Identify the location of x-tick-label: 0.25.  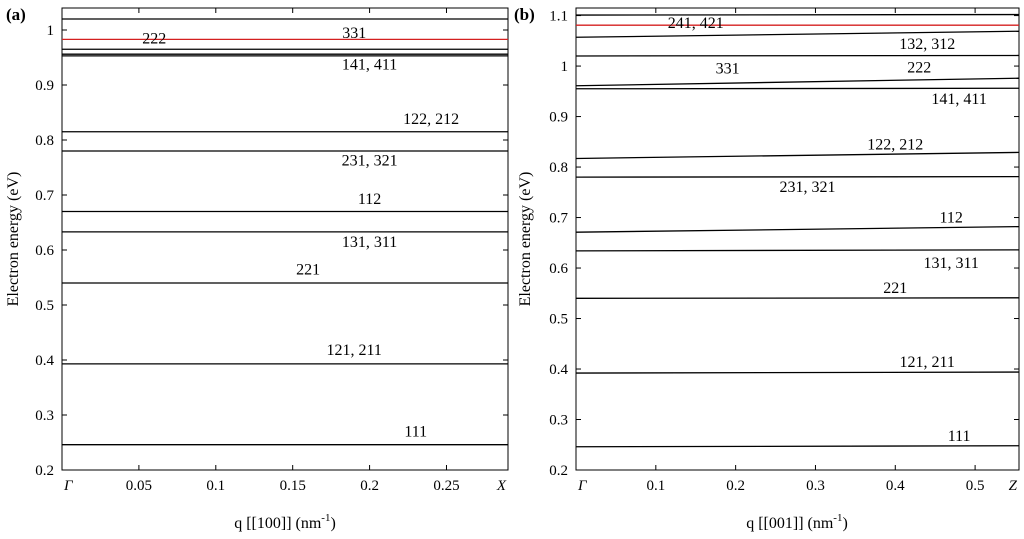
(446, 486).